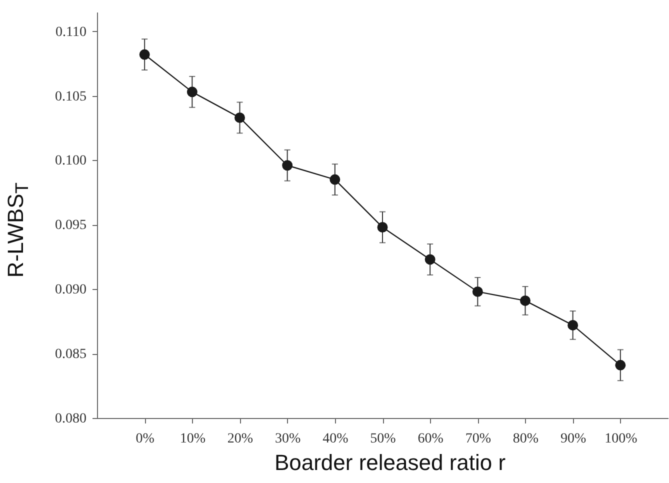 The width and height of the screenshot is (669, 483). Describe the element at coordinates (70, 96) in the screenshot. I see `y-tick-label: 0.105` at that location.